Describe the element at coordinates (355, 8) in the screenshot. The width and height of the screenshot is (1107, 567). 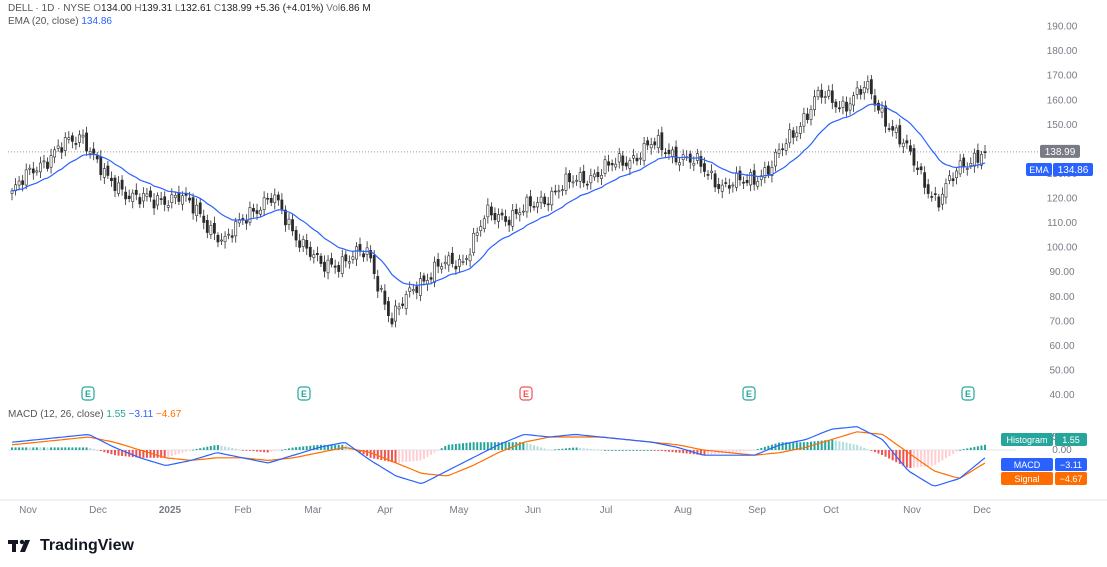
I see `volume-value: 6.86 M` at that location.